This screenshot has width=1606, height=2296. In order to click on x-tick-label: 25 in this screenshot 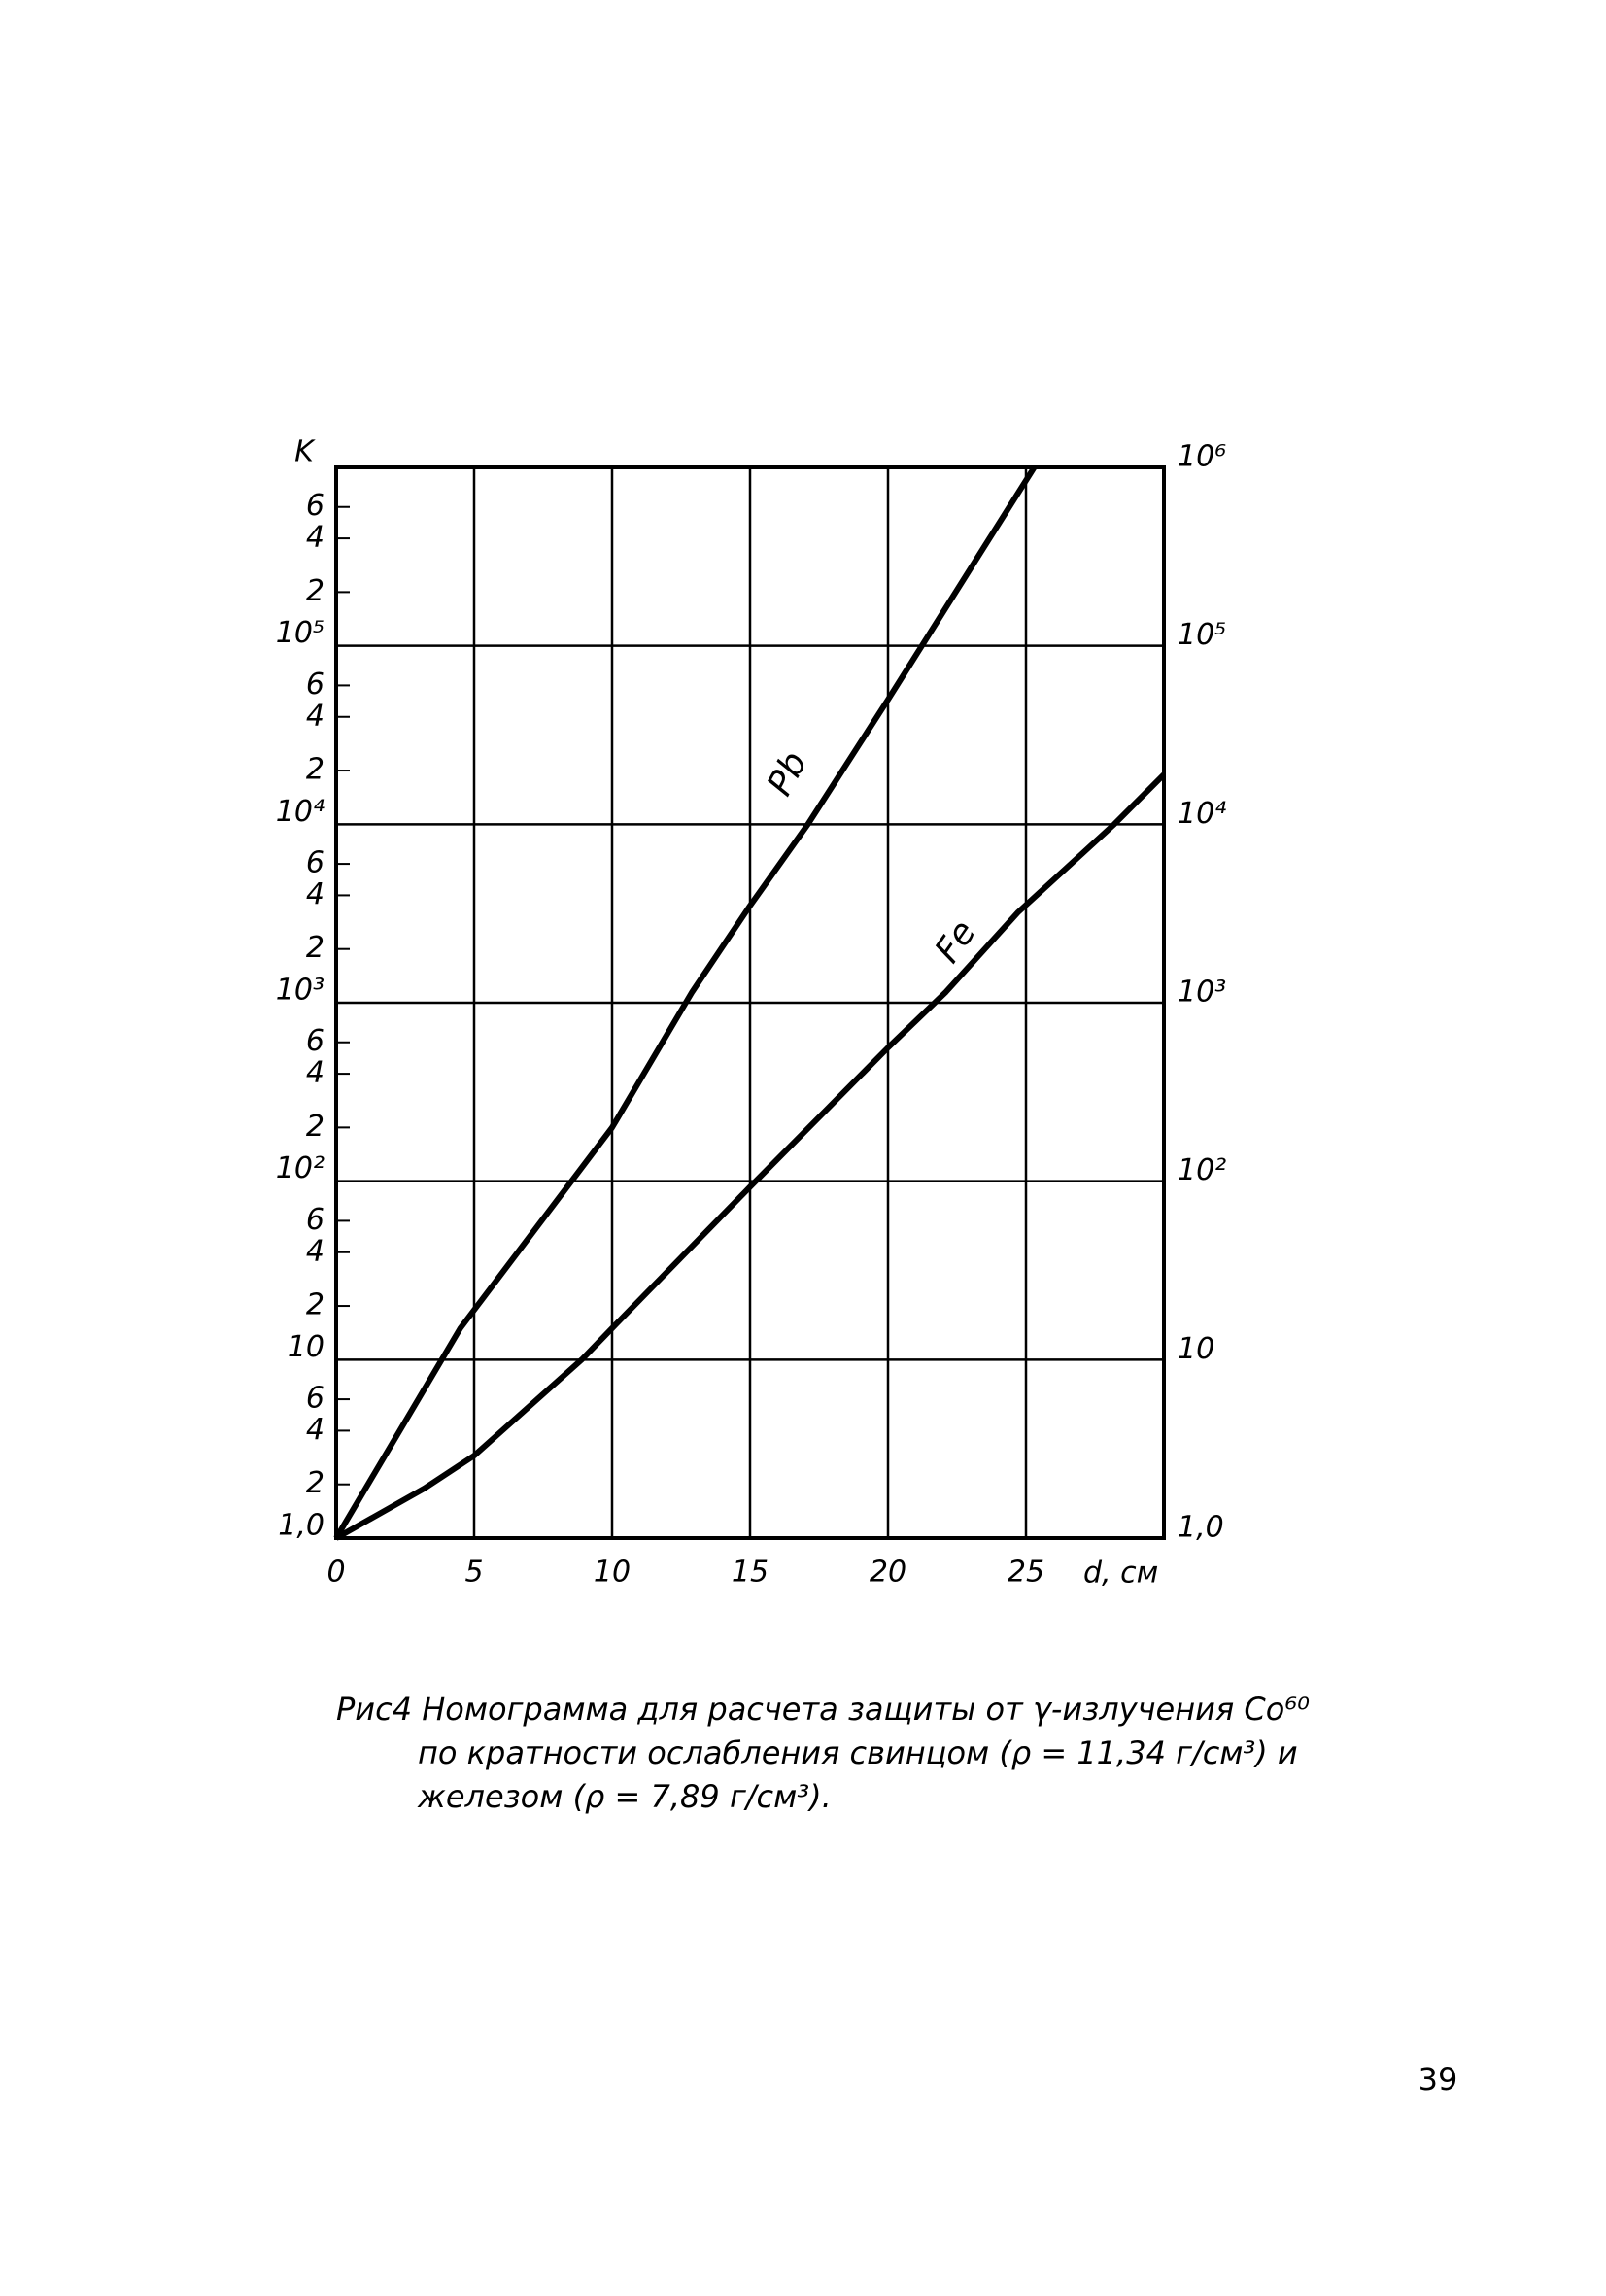, I will do `click(1026, 1573)`.